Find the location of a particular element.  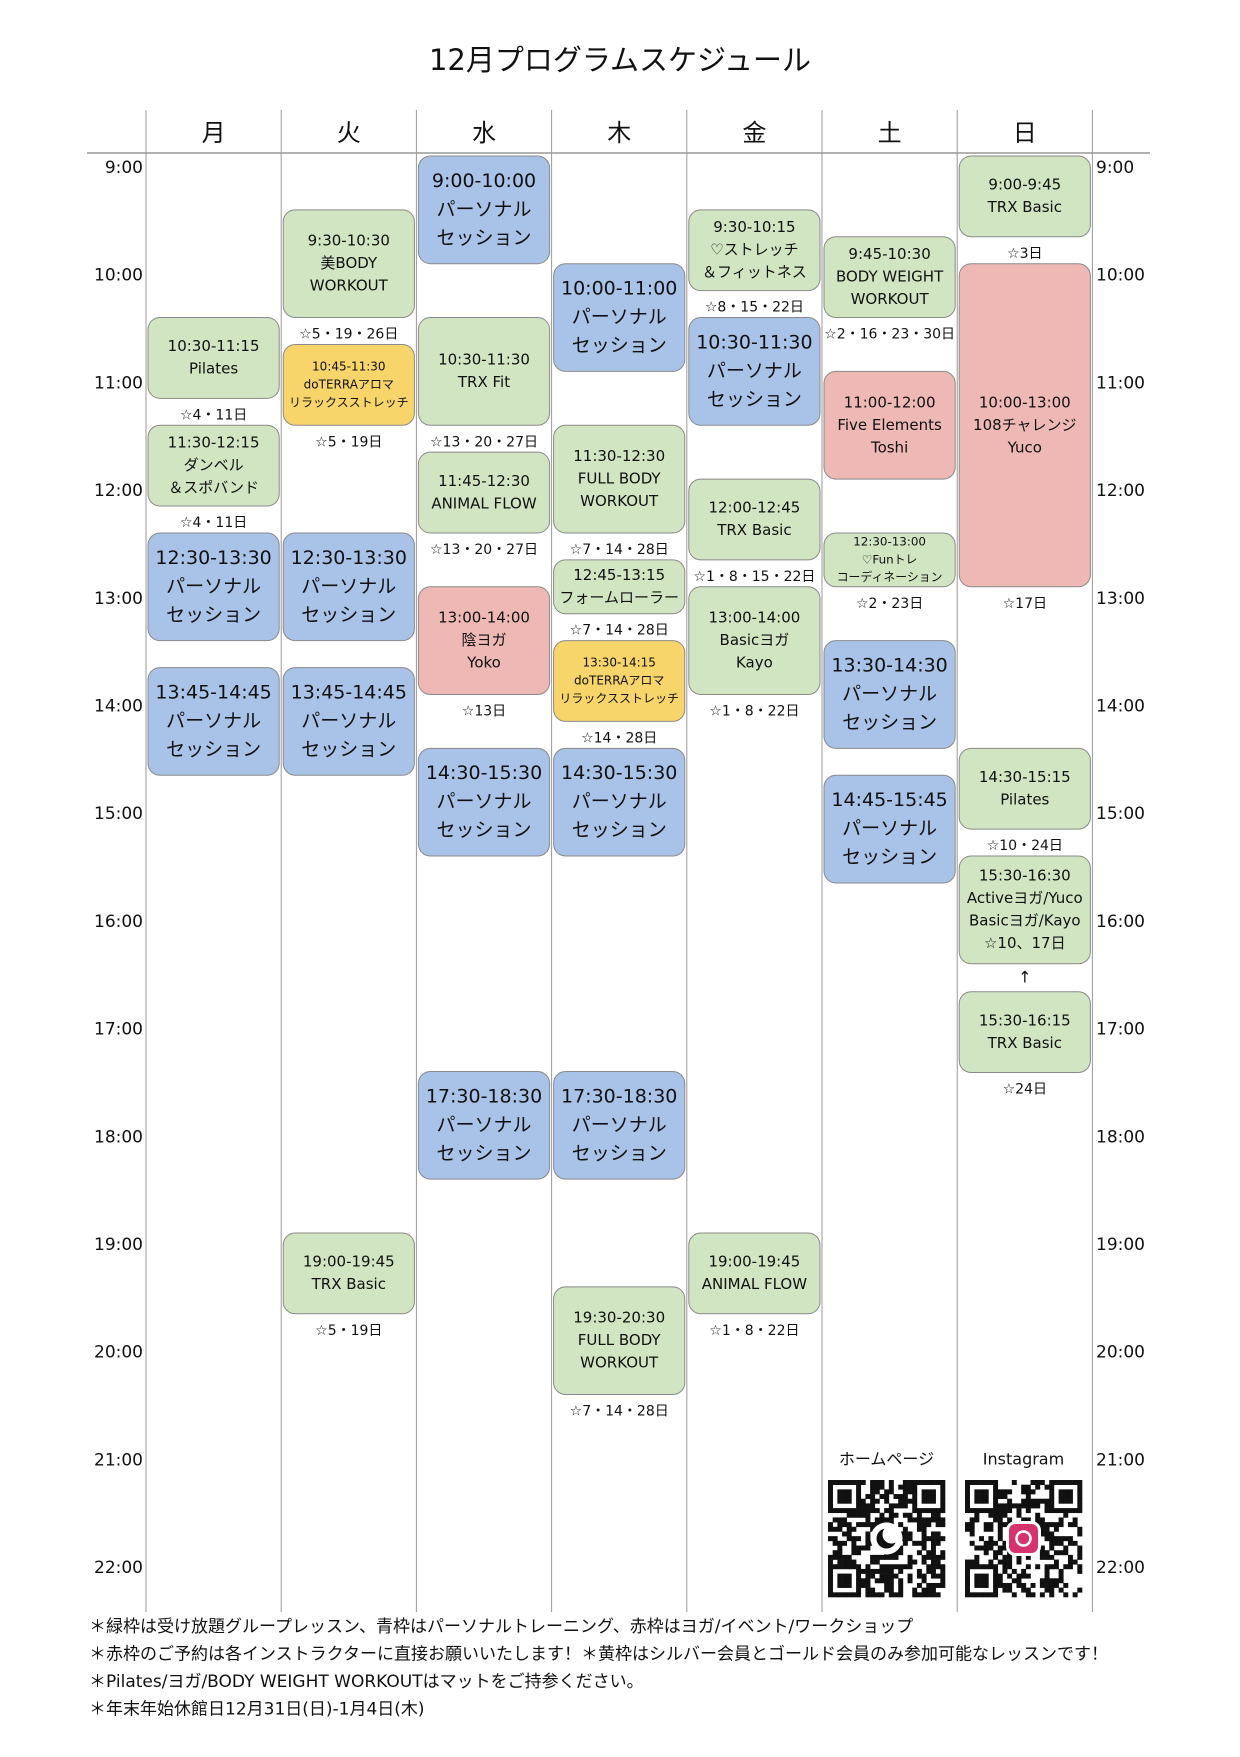

time-label: 11:00 is located at coordinates (1120, 383).